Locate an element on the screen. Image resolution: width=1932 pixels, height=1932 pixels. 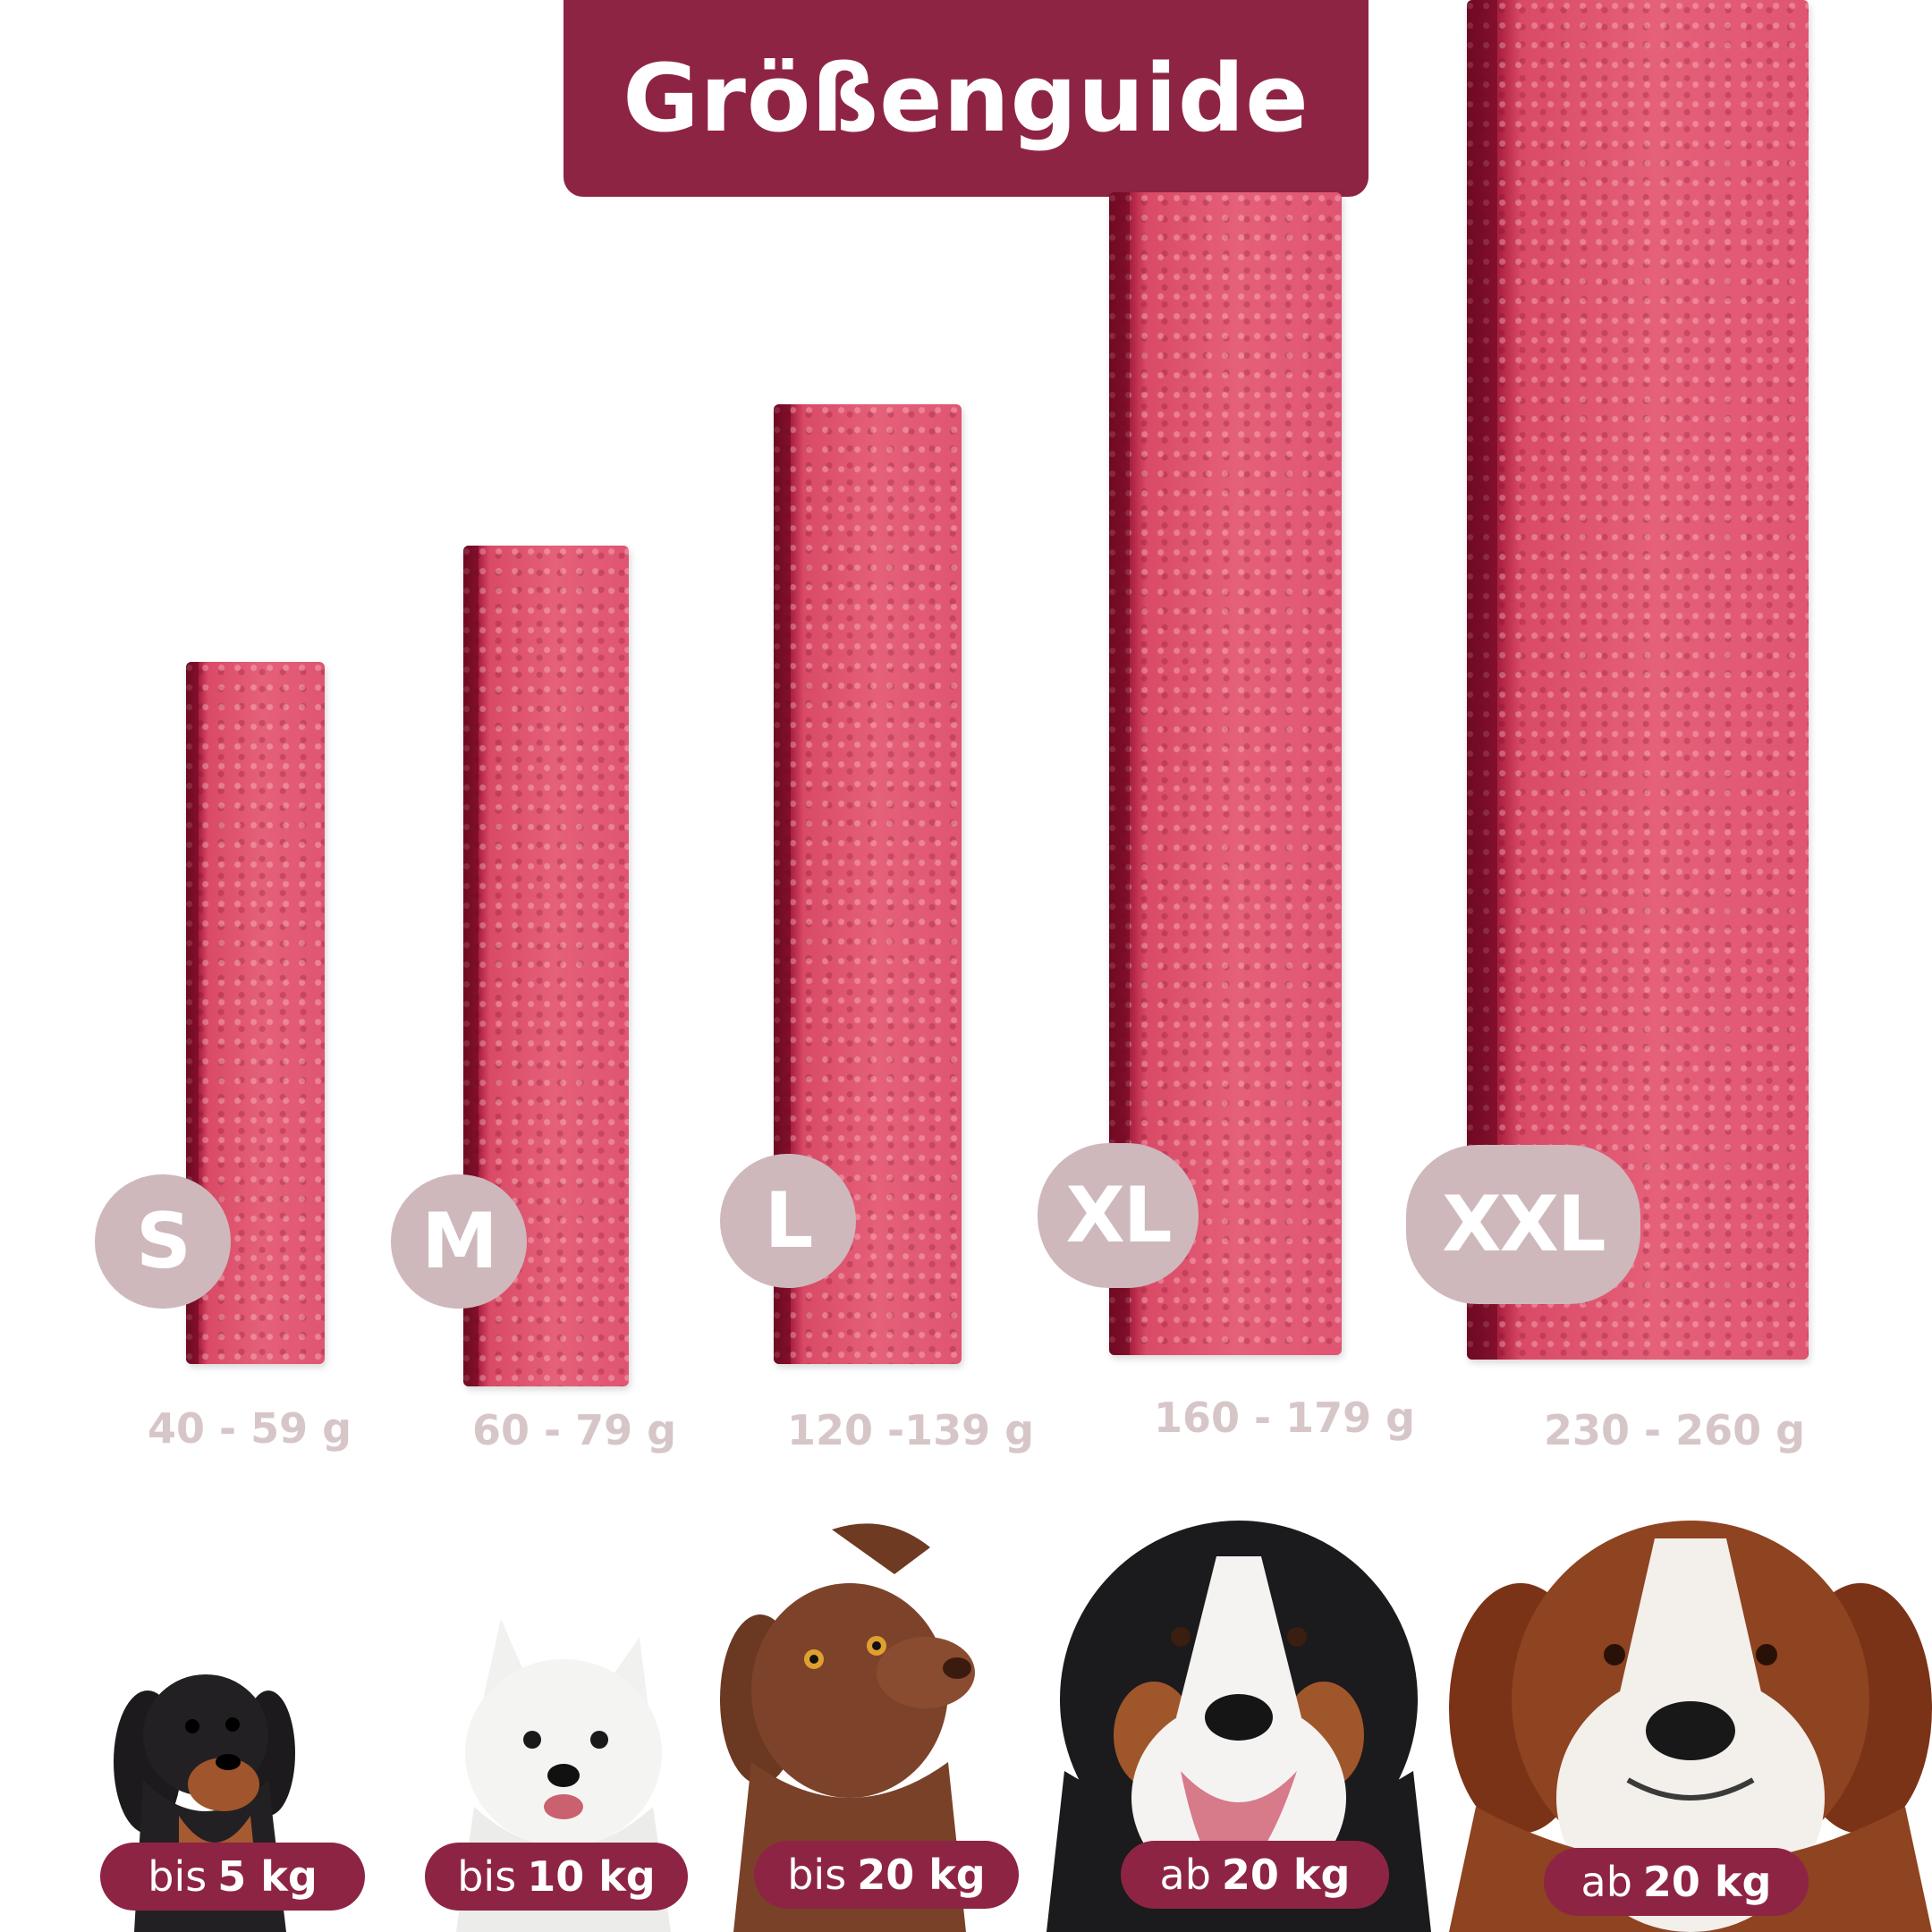
size-label: S is located at coordinates (163, 1241).